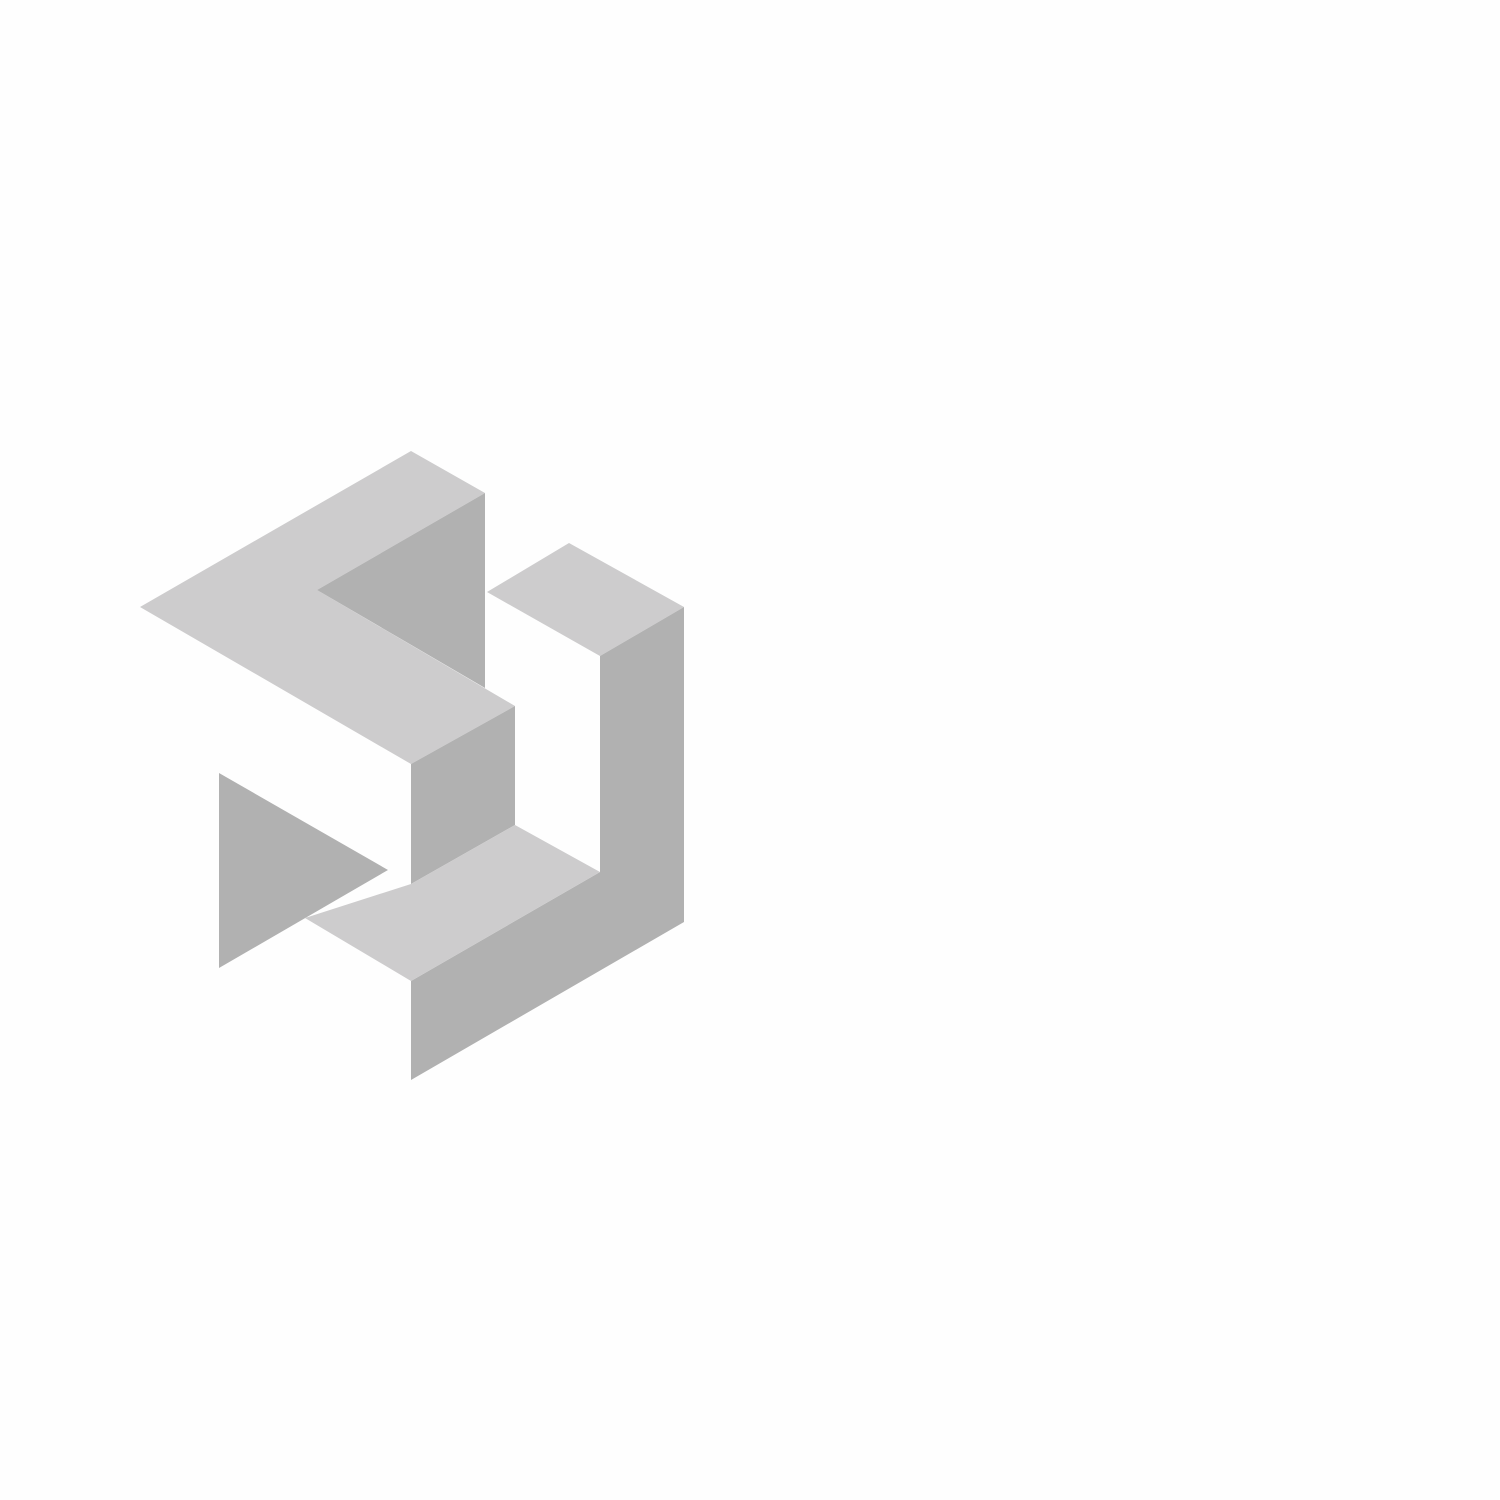  I want to click on upper-block-top-face, so click(327, 607).